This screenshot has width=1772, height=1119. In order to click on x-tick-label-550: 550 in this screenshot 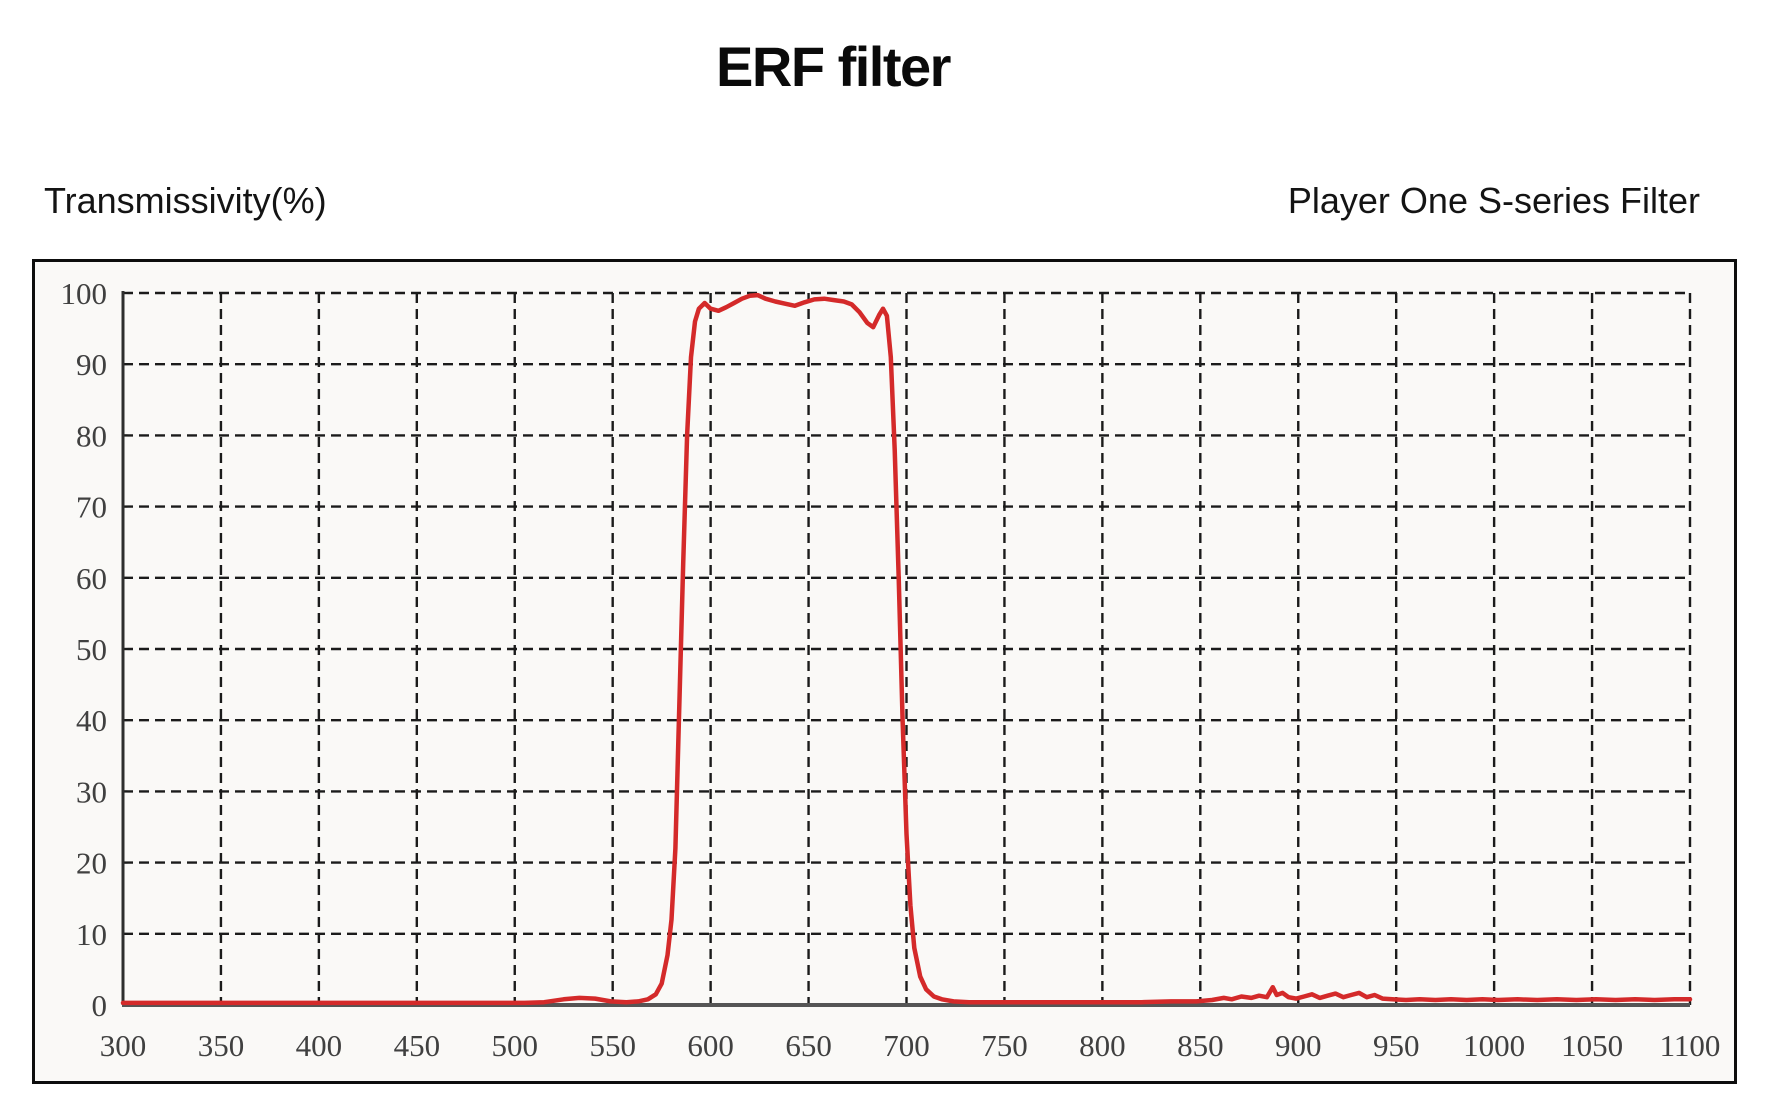, I will do `click(612, 1045)`.